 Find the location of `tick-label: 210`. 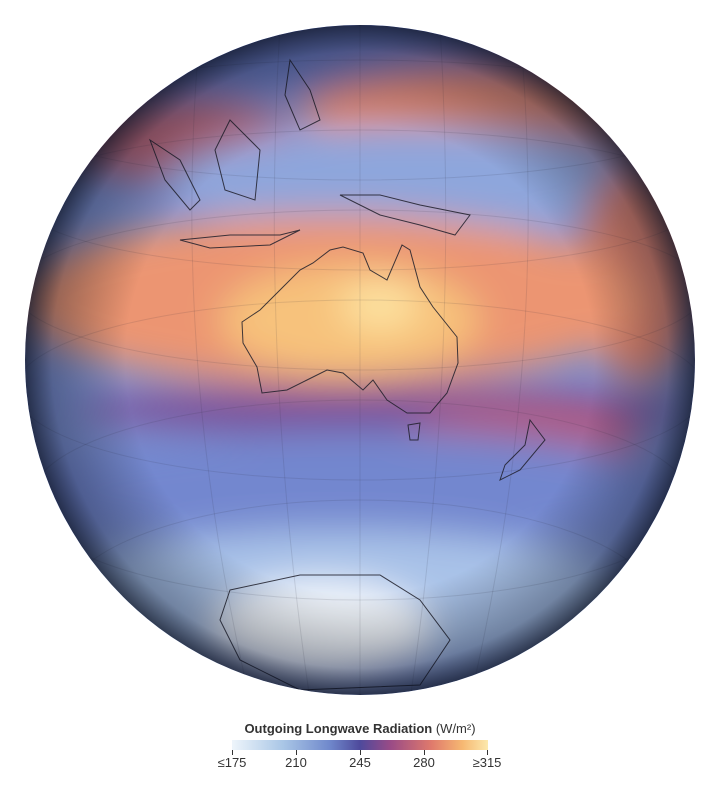

tick-label: 210 is located at coordinates (296, 762).